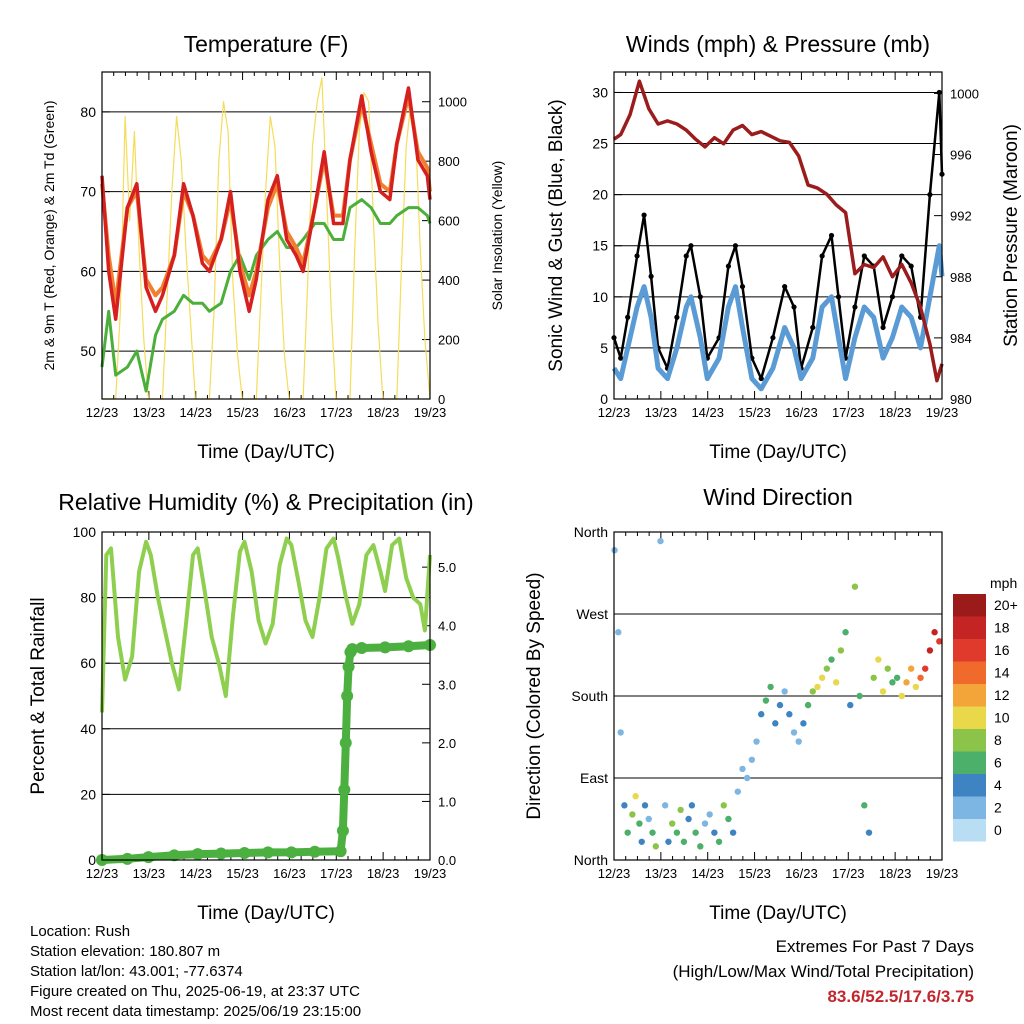  Describe the element at coordinates (961, 338) in the screenshot. I see `y2-tick-label: 984` at that location.